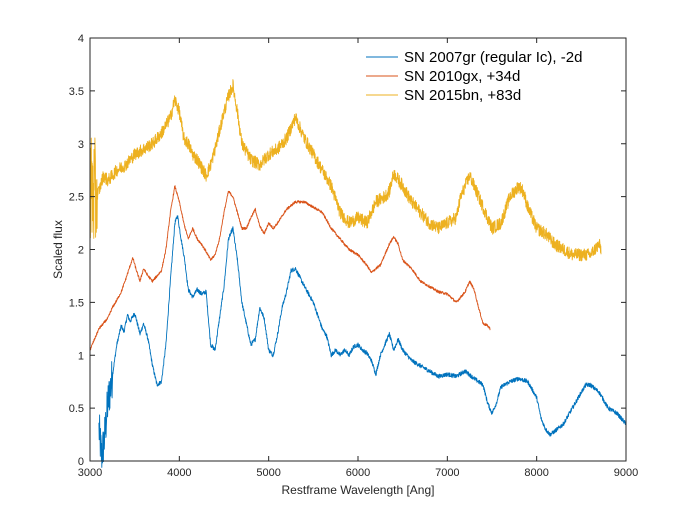 This screenshot has width=692, height=519. Describe the element at coordinates (81, 145) in the screenshot. I see `y-tick-label: 3` at that location.